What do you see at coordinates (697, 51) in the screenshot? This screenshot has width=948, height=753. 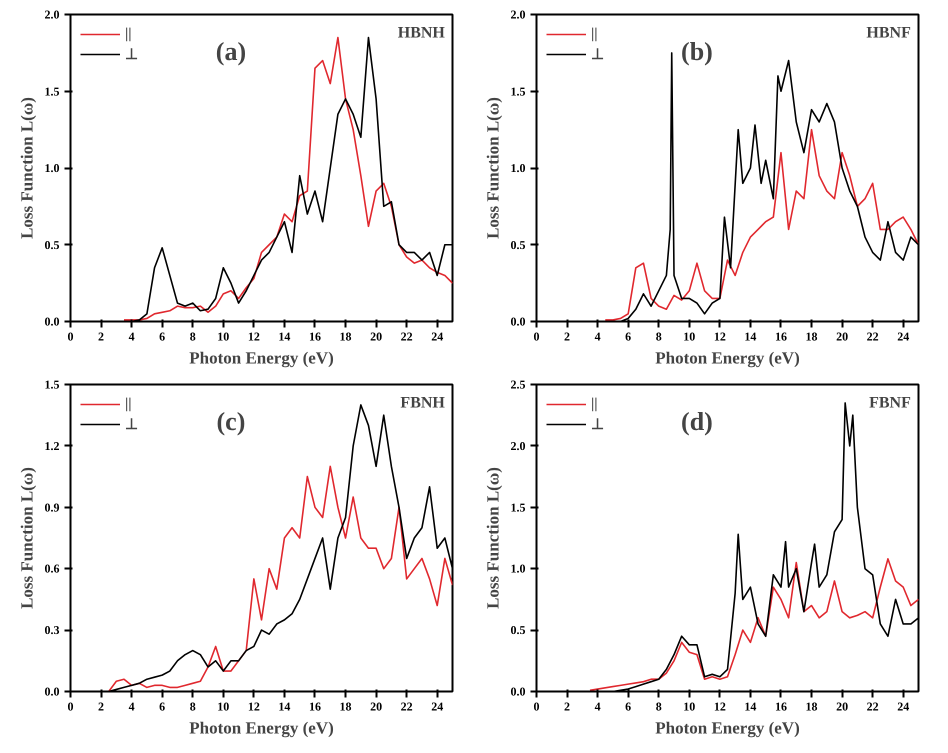 I see `annotation: (b)` at bounding box center [697, 51].